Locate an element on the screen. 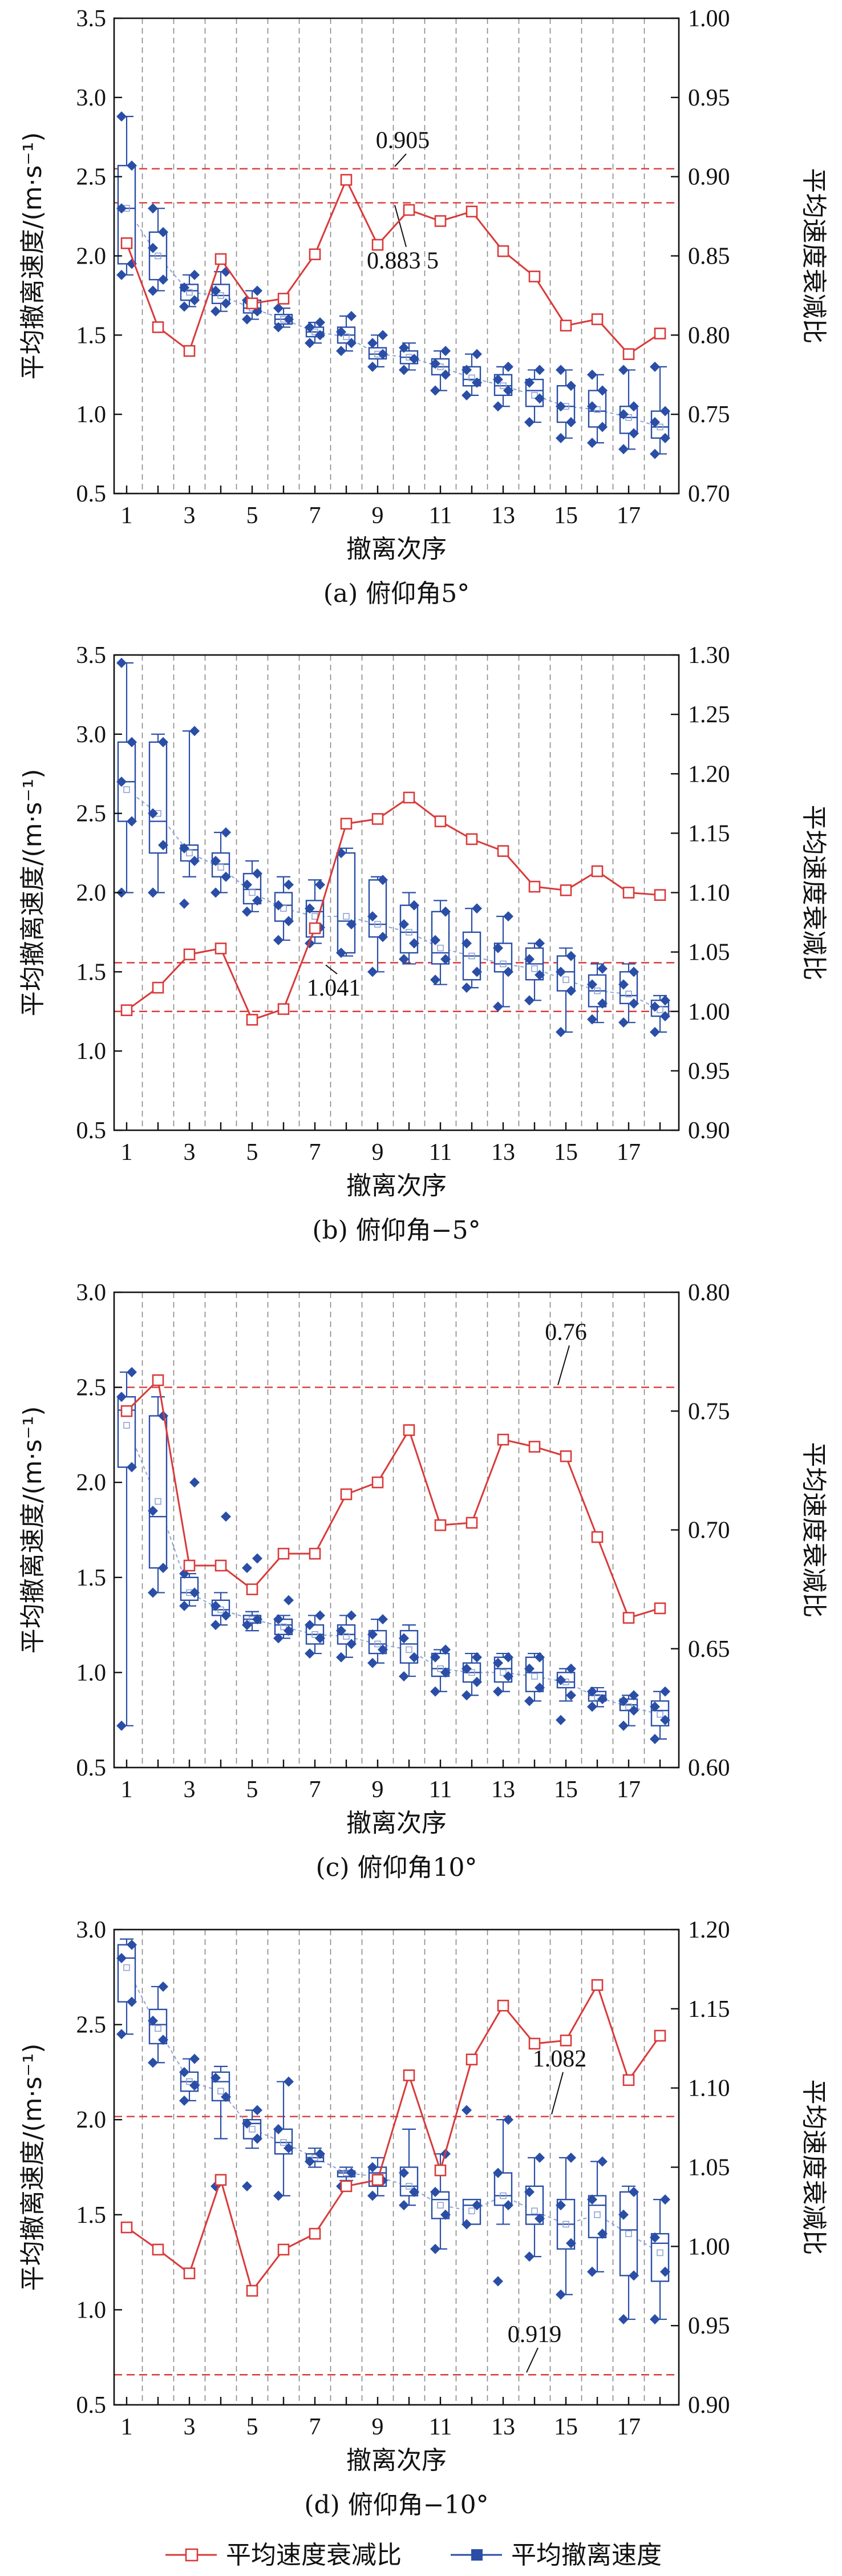 The height and width of the screenshot is (2576, 842). y2-axis-label: 平均速度衰减比 is located at coordinates (814, 1530).